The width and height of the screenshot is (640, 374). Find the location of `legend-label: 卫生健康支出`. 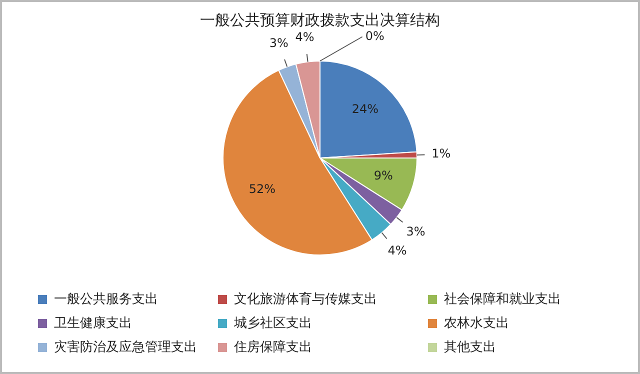

legend-label: 卫生健康支出 is located at coordinates (93, 323).